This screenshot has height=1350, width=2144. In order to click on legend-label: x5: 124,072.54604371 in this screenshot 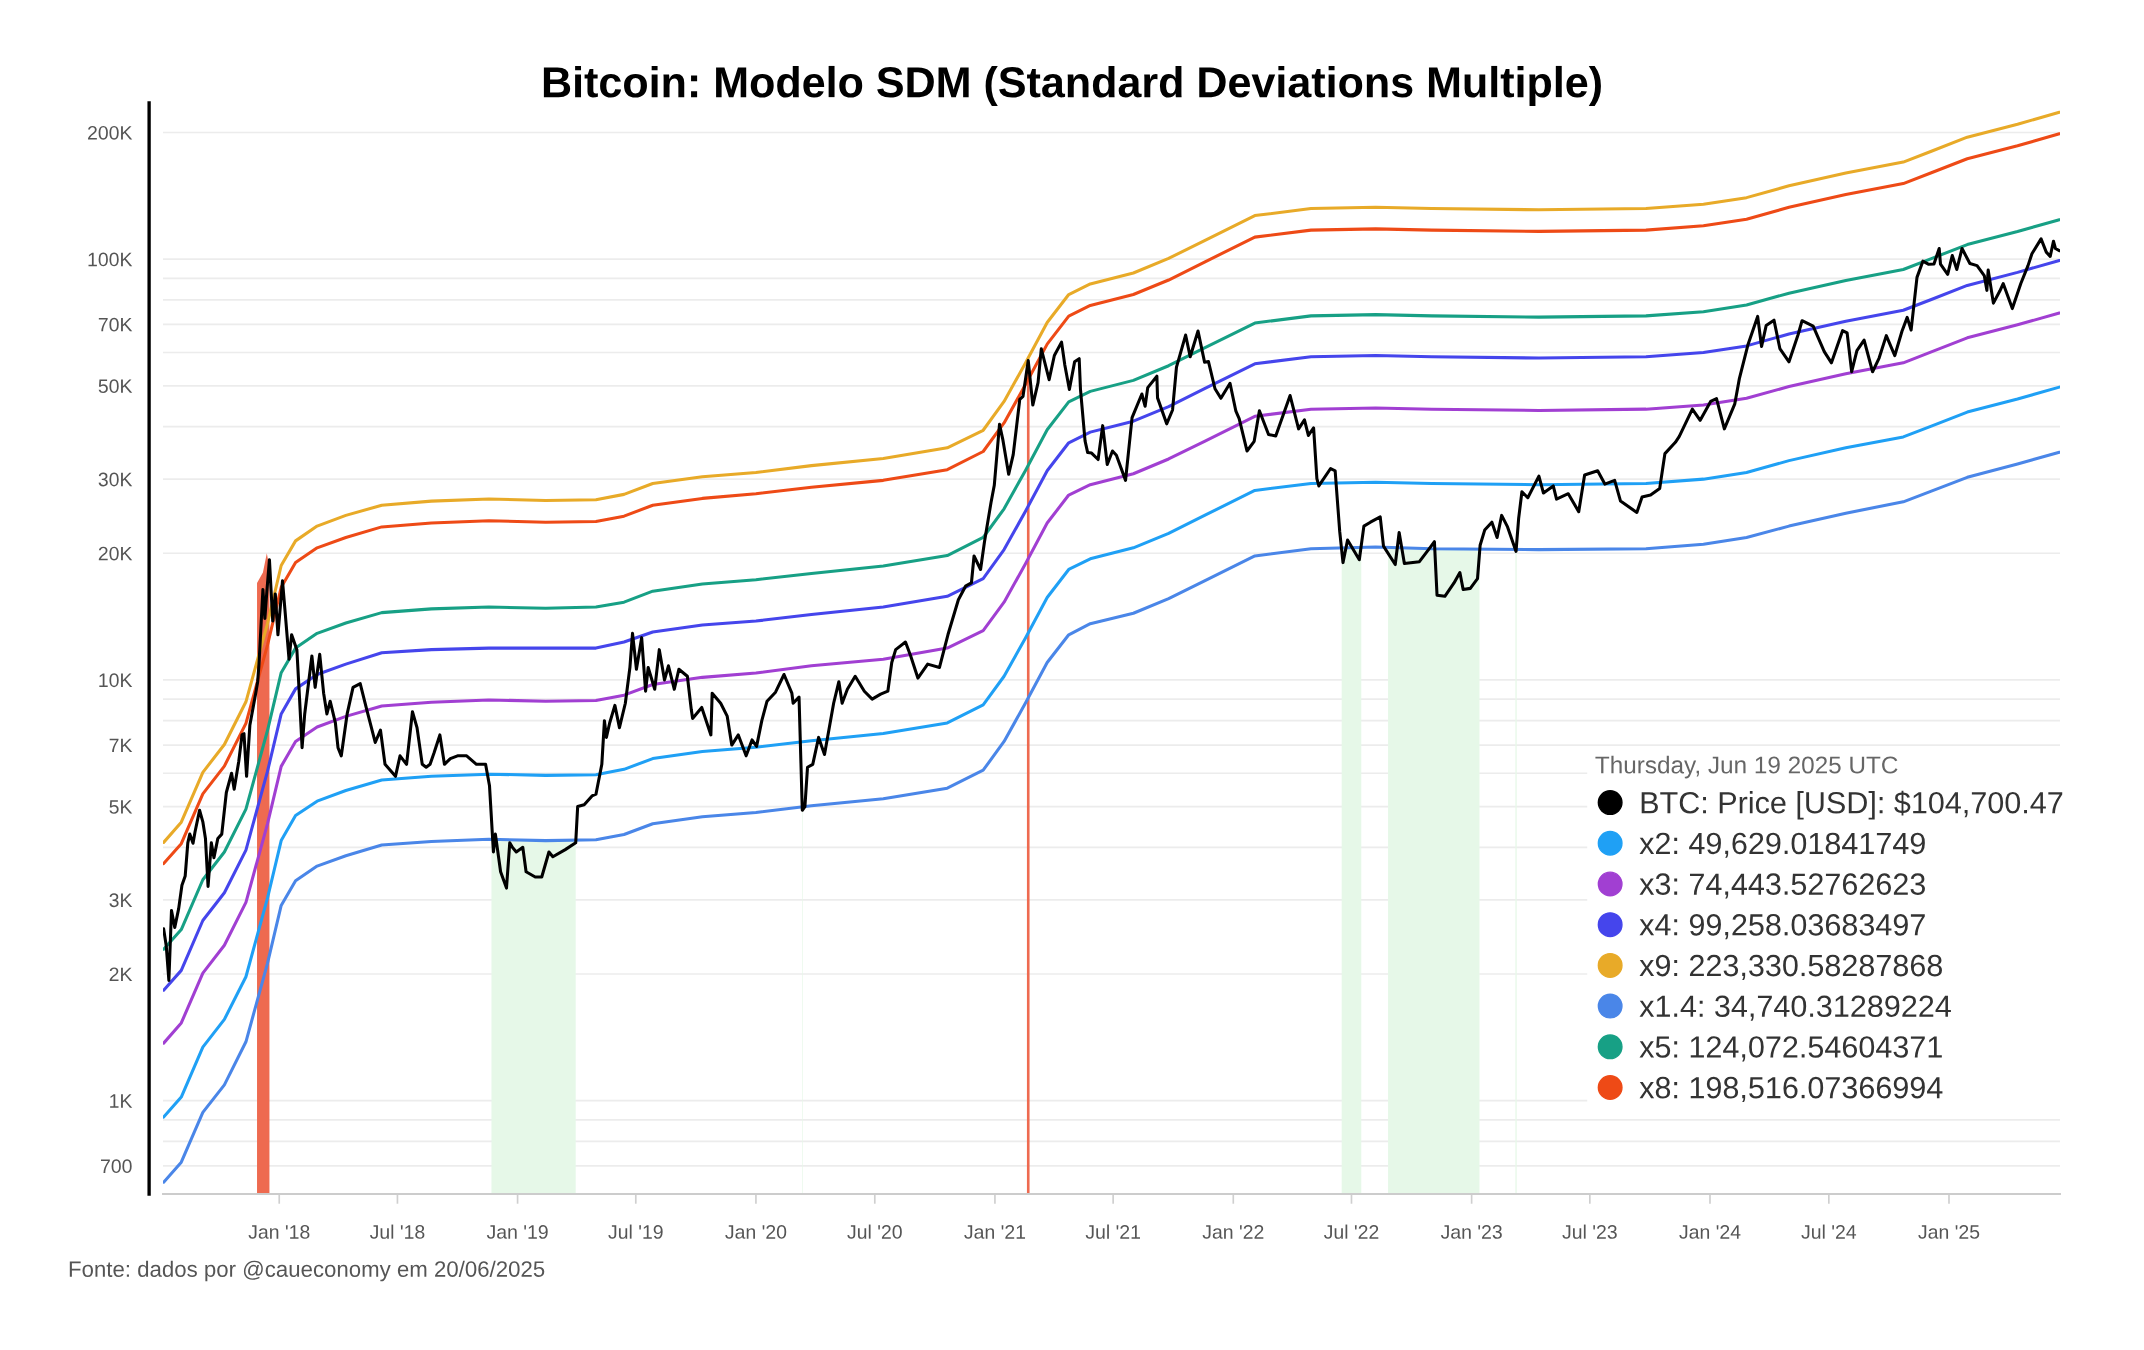, I will do `click(1790, 1049)`.